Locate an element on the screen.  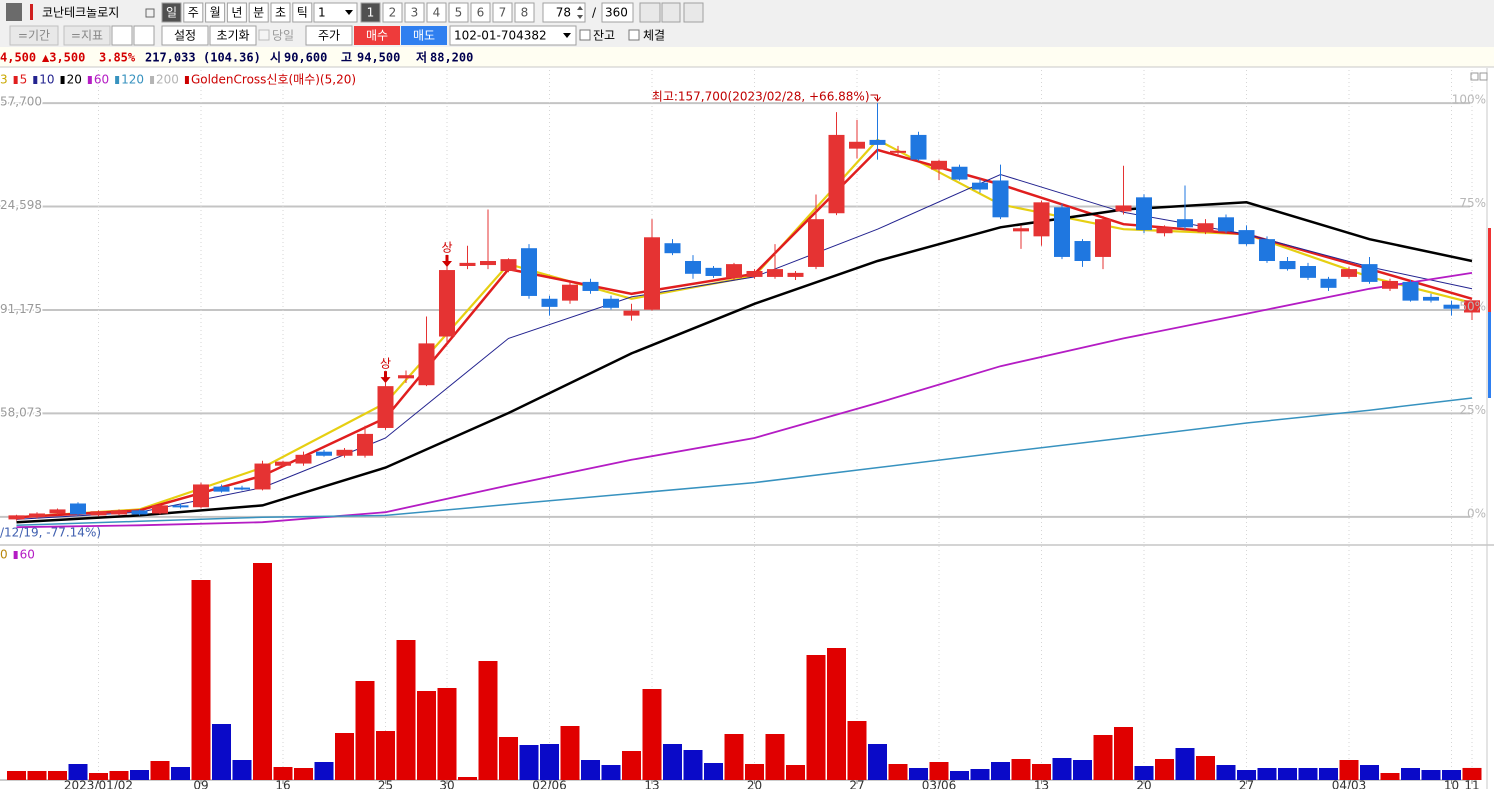
indicator-tab is located at coordinates (87, 35).